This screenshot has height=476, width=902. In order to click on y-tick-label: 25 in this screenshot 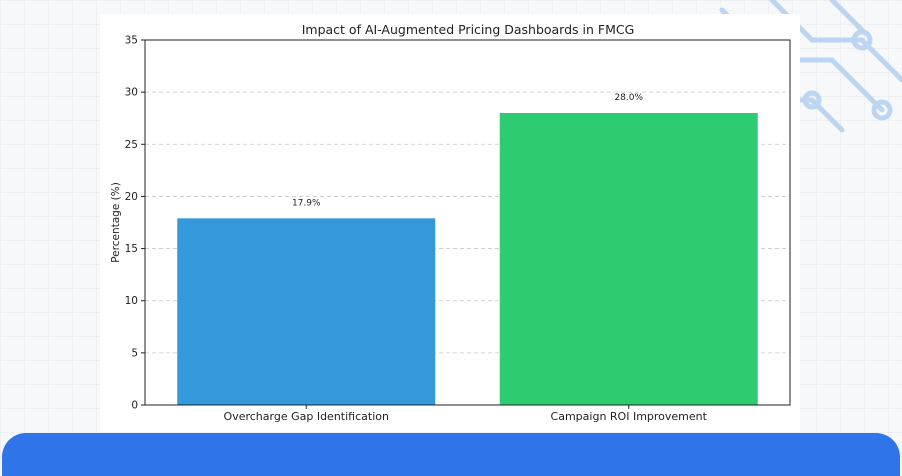, I will do `click(131, 145)`.